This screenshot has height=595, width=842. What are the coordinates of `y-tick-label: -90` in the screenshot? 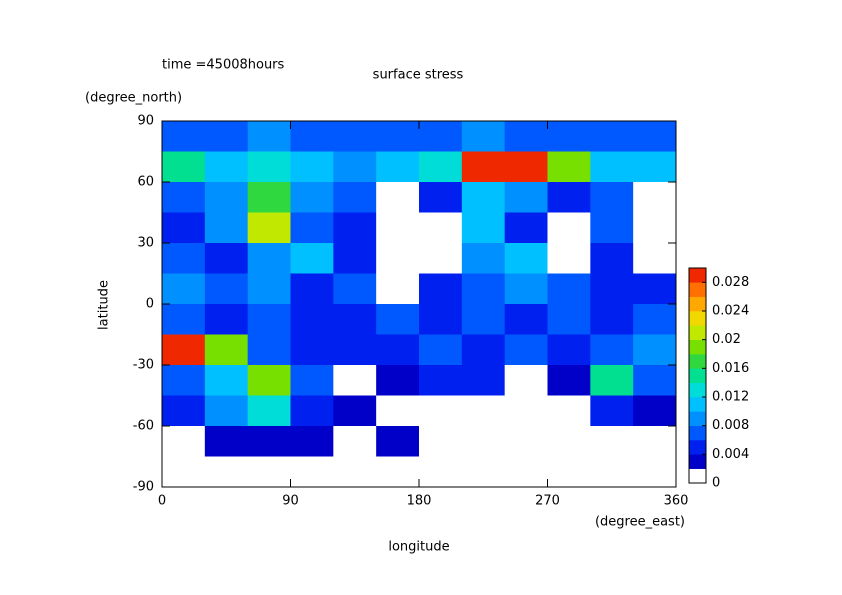 It's located at (143, 487).